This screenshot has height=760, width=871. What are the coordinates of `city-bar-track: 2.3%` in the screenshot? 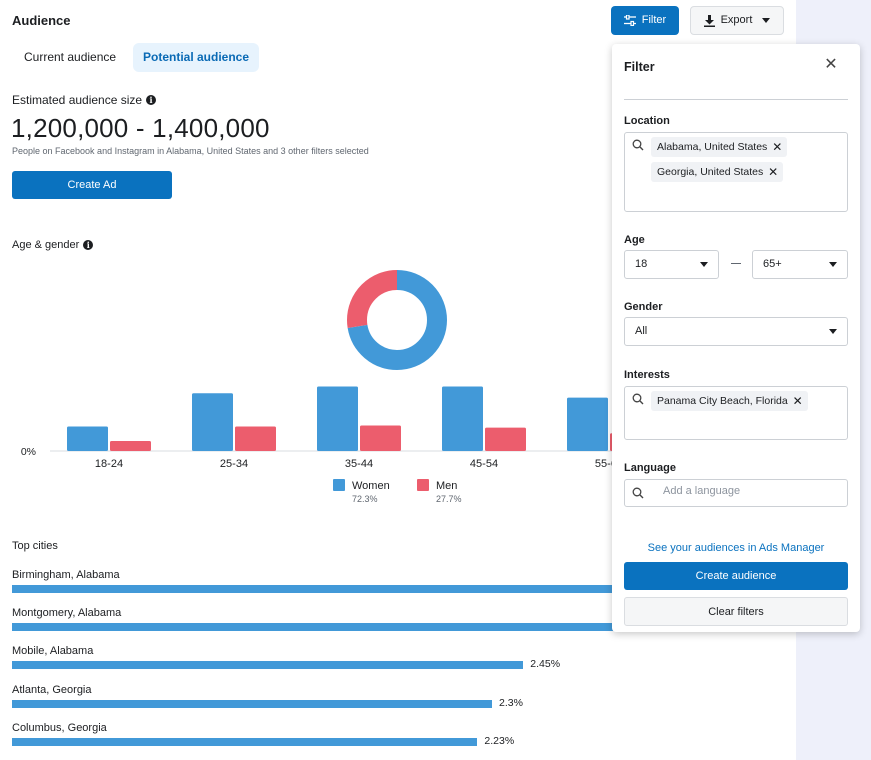 It's located at (402, 703).